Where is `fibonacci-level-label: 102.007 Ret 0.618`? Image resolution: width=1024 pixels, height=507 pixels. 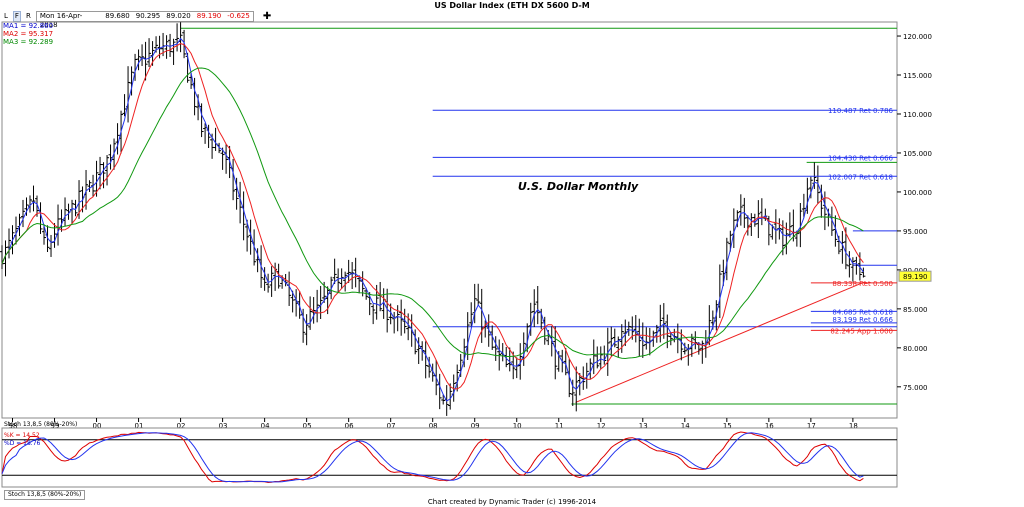 fibonacci-level-label: 102.007 Ret 0.618 is located at coordinates (860, 177).